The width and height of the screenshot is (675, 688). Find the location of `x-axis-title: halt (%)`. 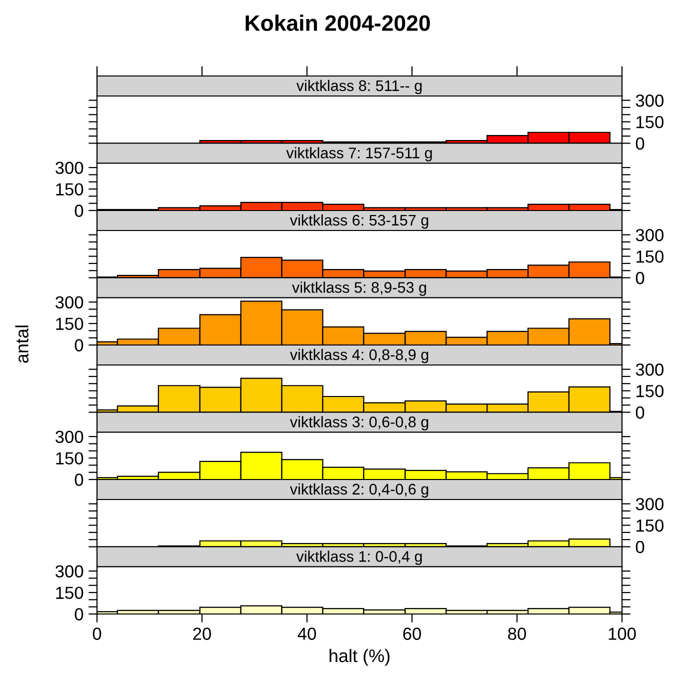

x-axis-title: halt (%) is located at coordinates (360, 657).